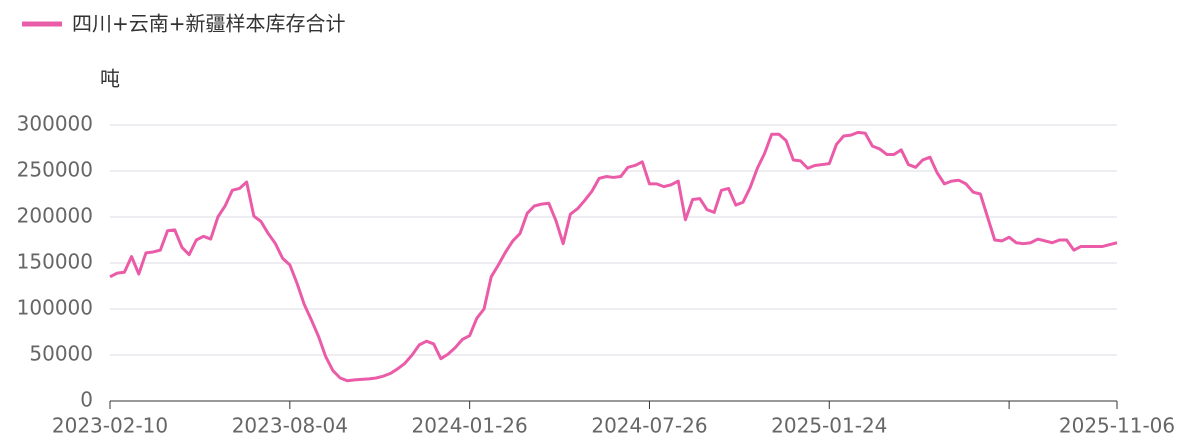  I want to click on y-tick-label: 200000, so click(55, 216).